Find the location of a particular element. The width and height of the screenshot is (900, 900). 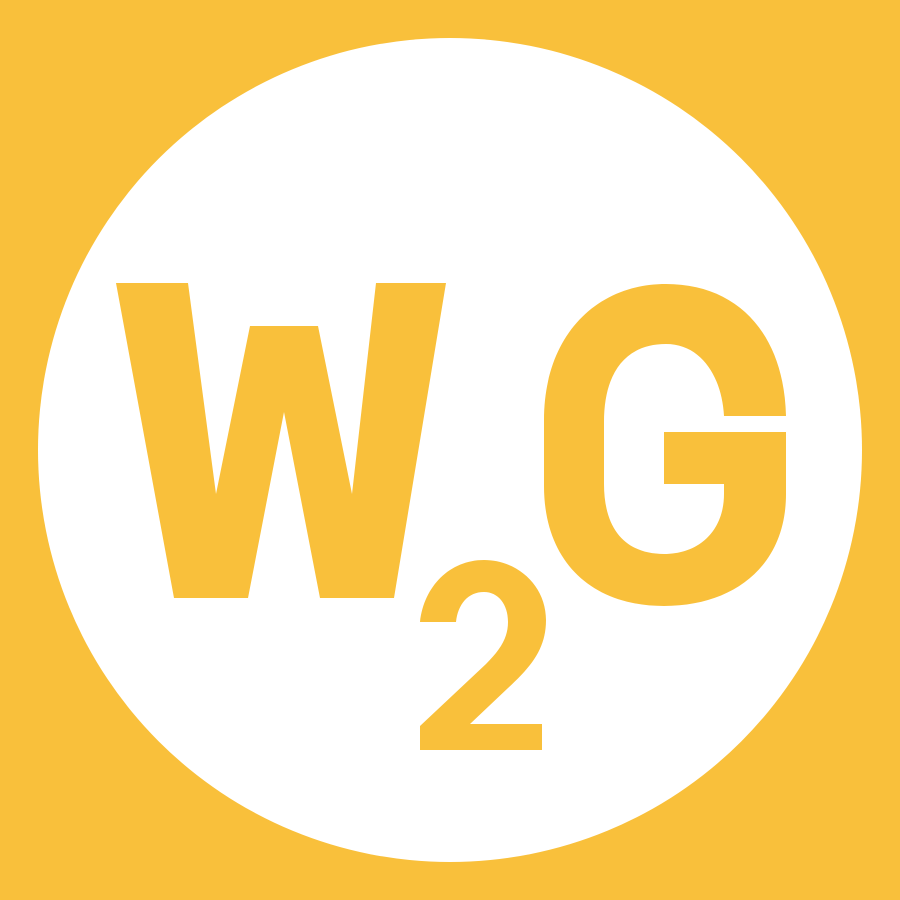

logo-letter-w is located at coordinates (281, 440).